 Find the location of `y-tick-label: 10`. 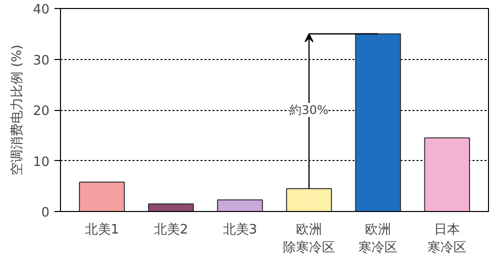

y-tick-label: 10 is located at coordinates (41, 162).